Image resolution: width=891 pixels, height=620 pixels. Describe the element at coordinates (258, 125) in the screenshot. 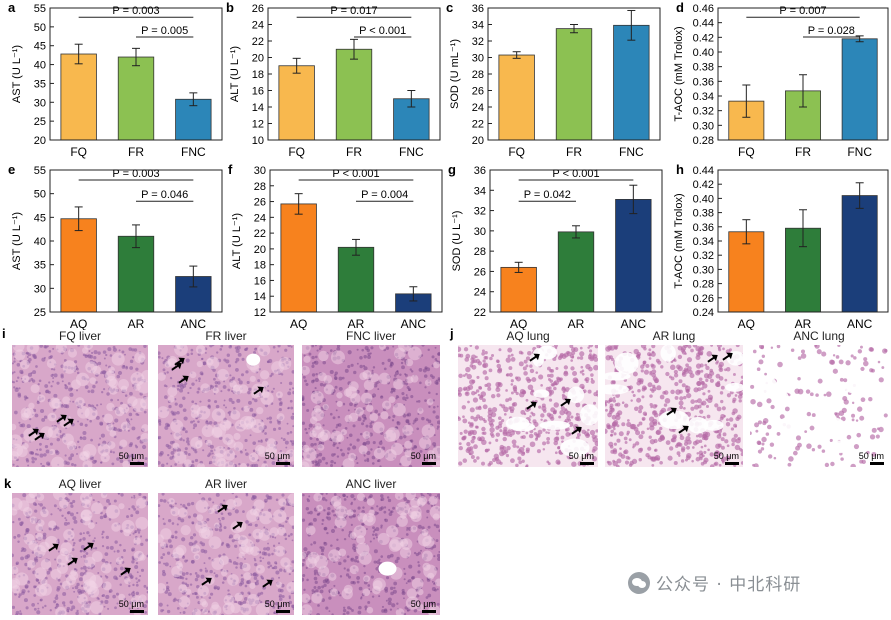

I see `y-tick-label: 12` at that location.